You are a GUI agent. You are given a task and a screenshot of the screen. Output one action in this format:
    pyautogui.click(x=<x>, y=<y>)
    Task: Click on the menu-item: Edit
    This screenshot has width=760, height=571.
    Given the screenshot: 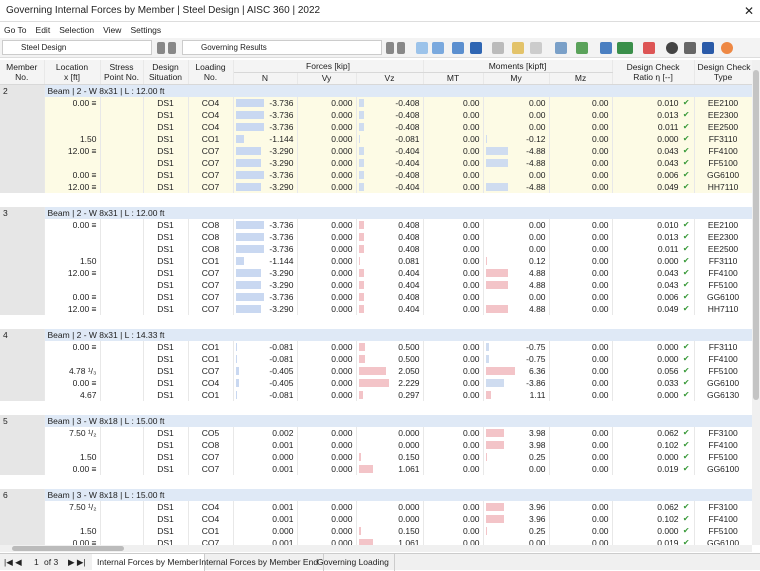 What is the action you would take?
    pyautogui.click(x=43, y=30)
    